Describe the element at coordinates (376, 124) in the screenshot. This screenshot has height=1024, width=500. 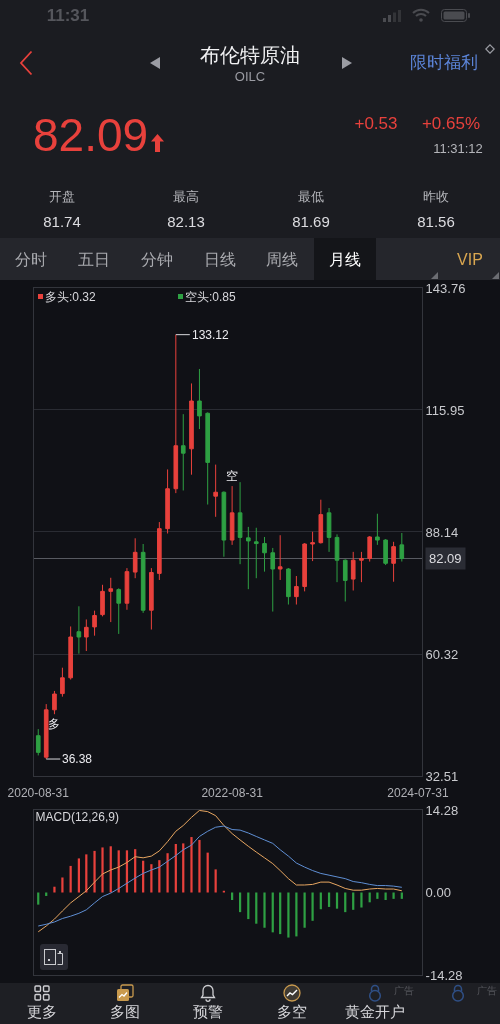
I see `text: +0.53` at that location.